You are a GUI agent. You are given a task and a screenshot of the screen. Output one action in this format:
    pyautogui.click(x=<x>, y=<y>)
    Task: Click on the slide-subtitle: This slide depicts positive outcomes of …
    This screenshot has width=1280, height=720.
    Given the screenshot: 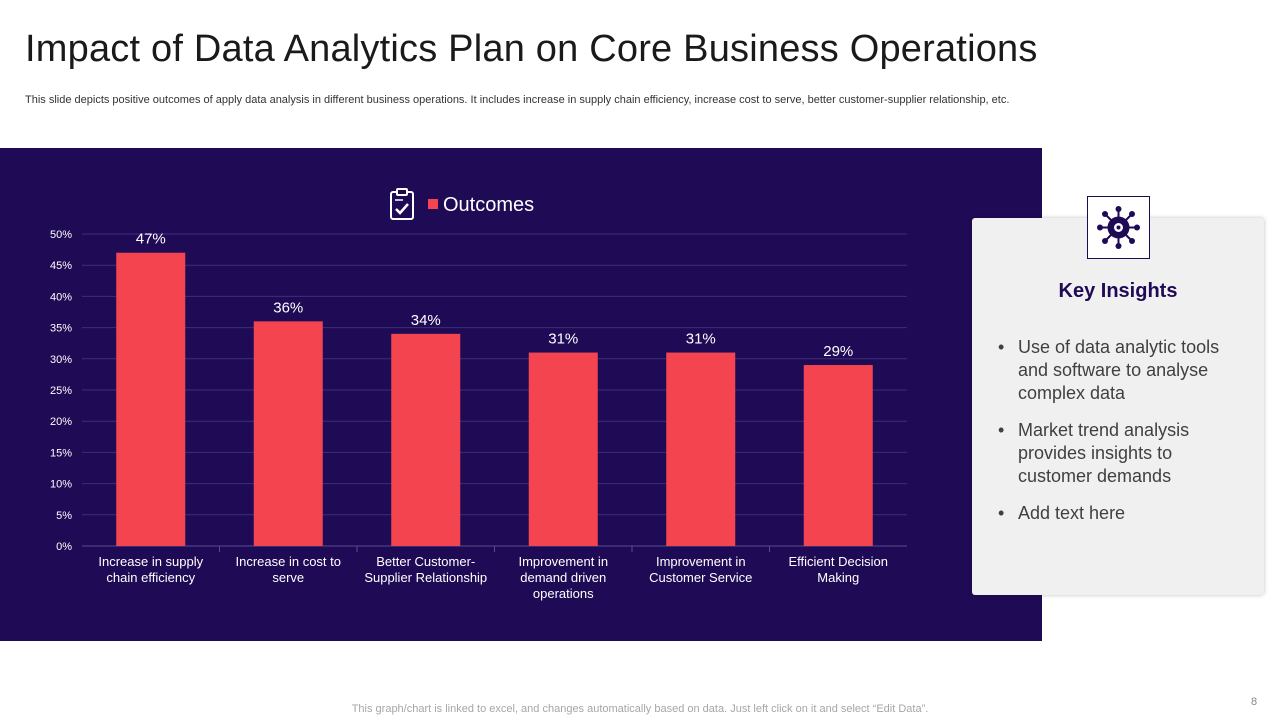 What is the action you would take?
    pyautogui.click(x=517, y=100)
    